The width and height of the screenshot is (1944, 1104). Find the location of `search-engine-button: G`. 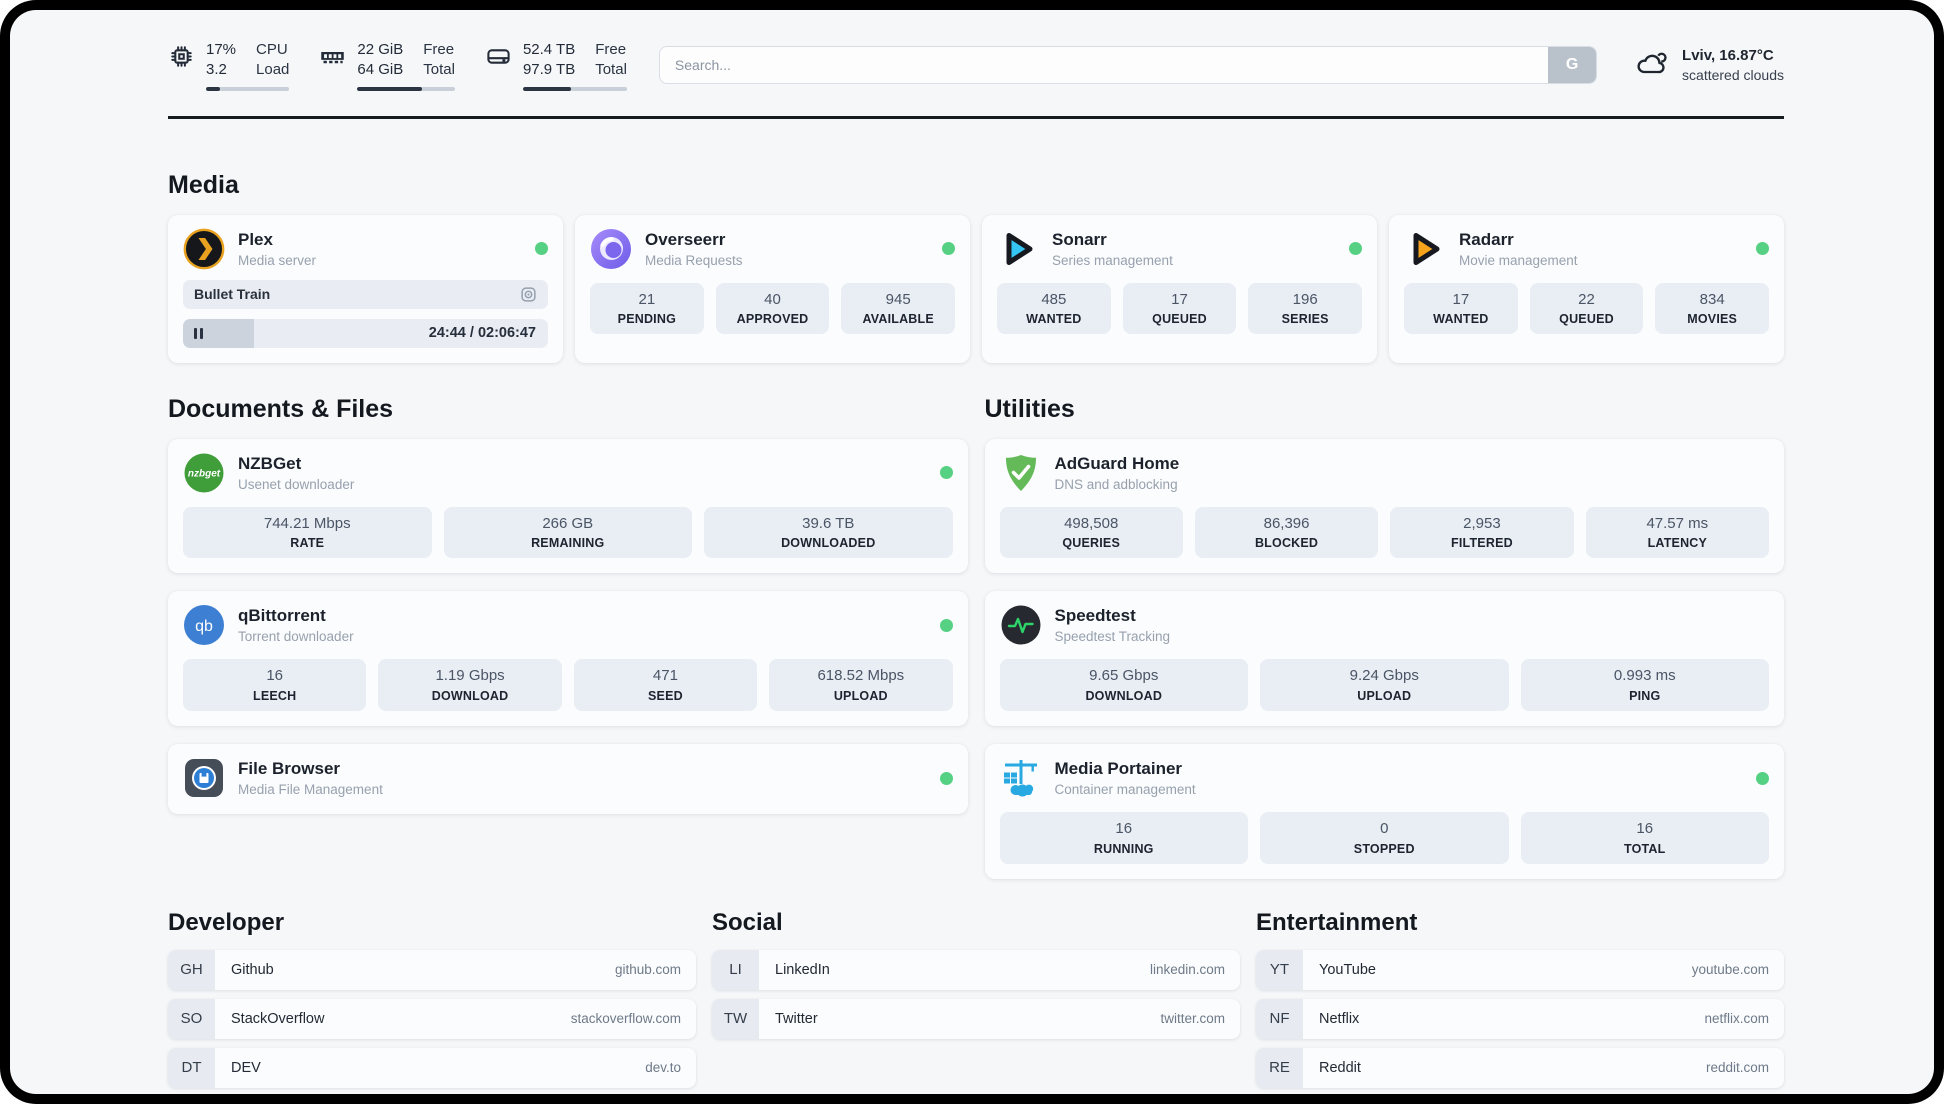

search-engine-button: G is located at coordinates (1572, 65).